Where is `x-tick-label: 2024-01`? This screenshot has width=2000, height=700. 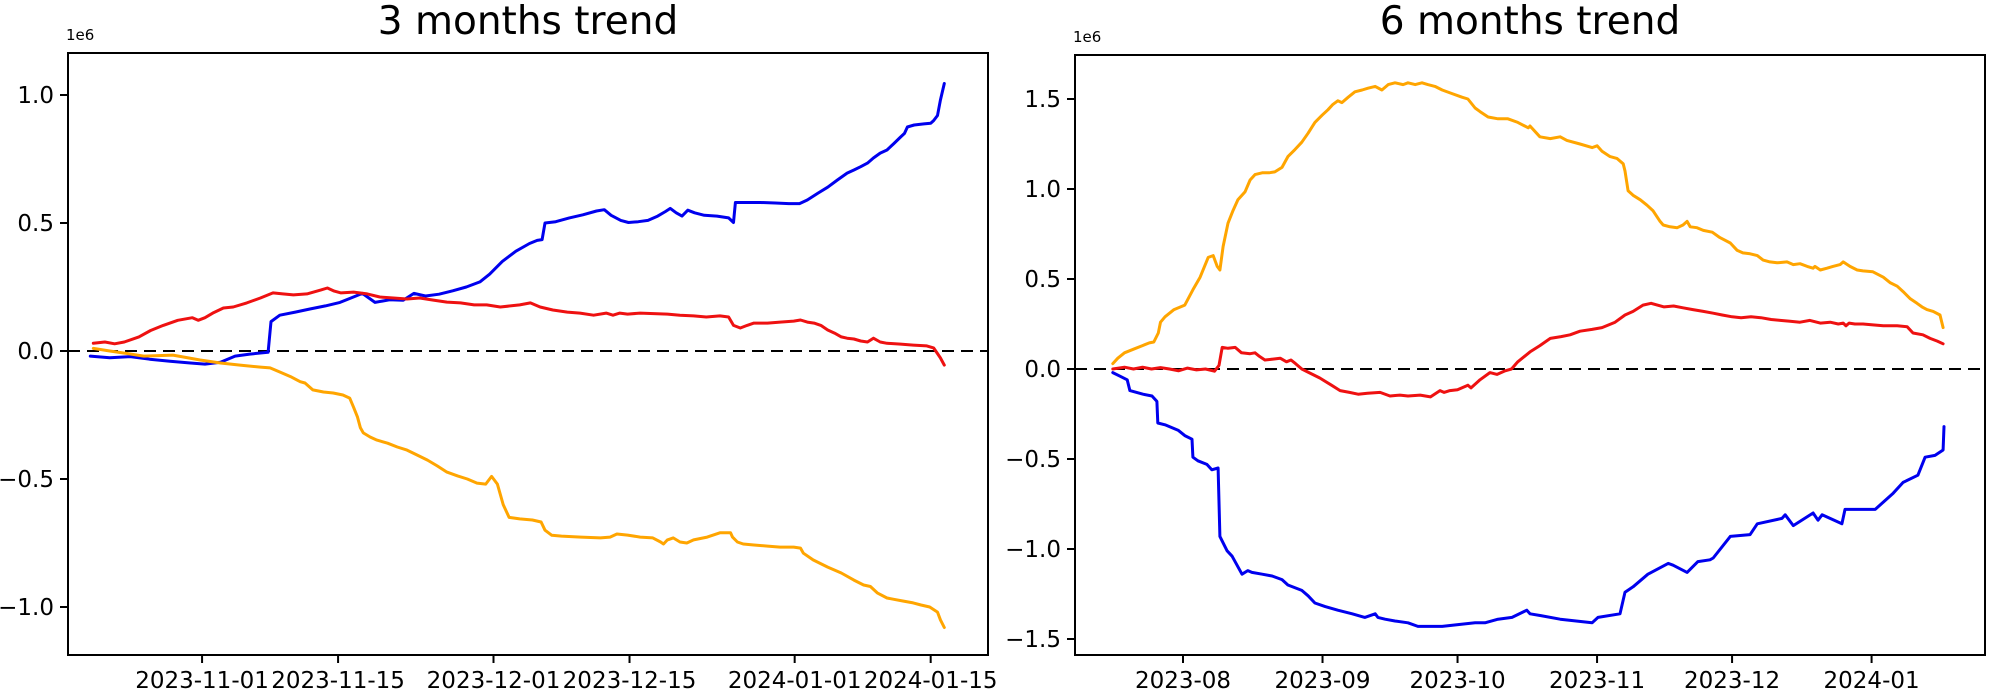
x-tick-label: 2024-01 is located at coordinates (1872, 681).